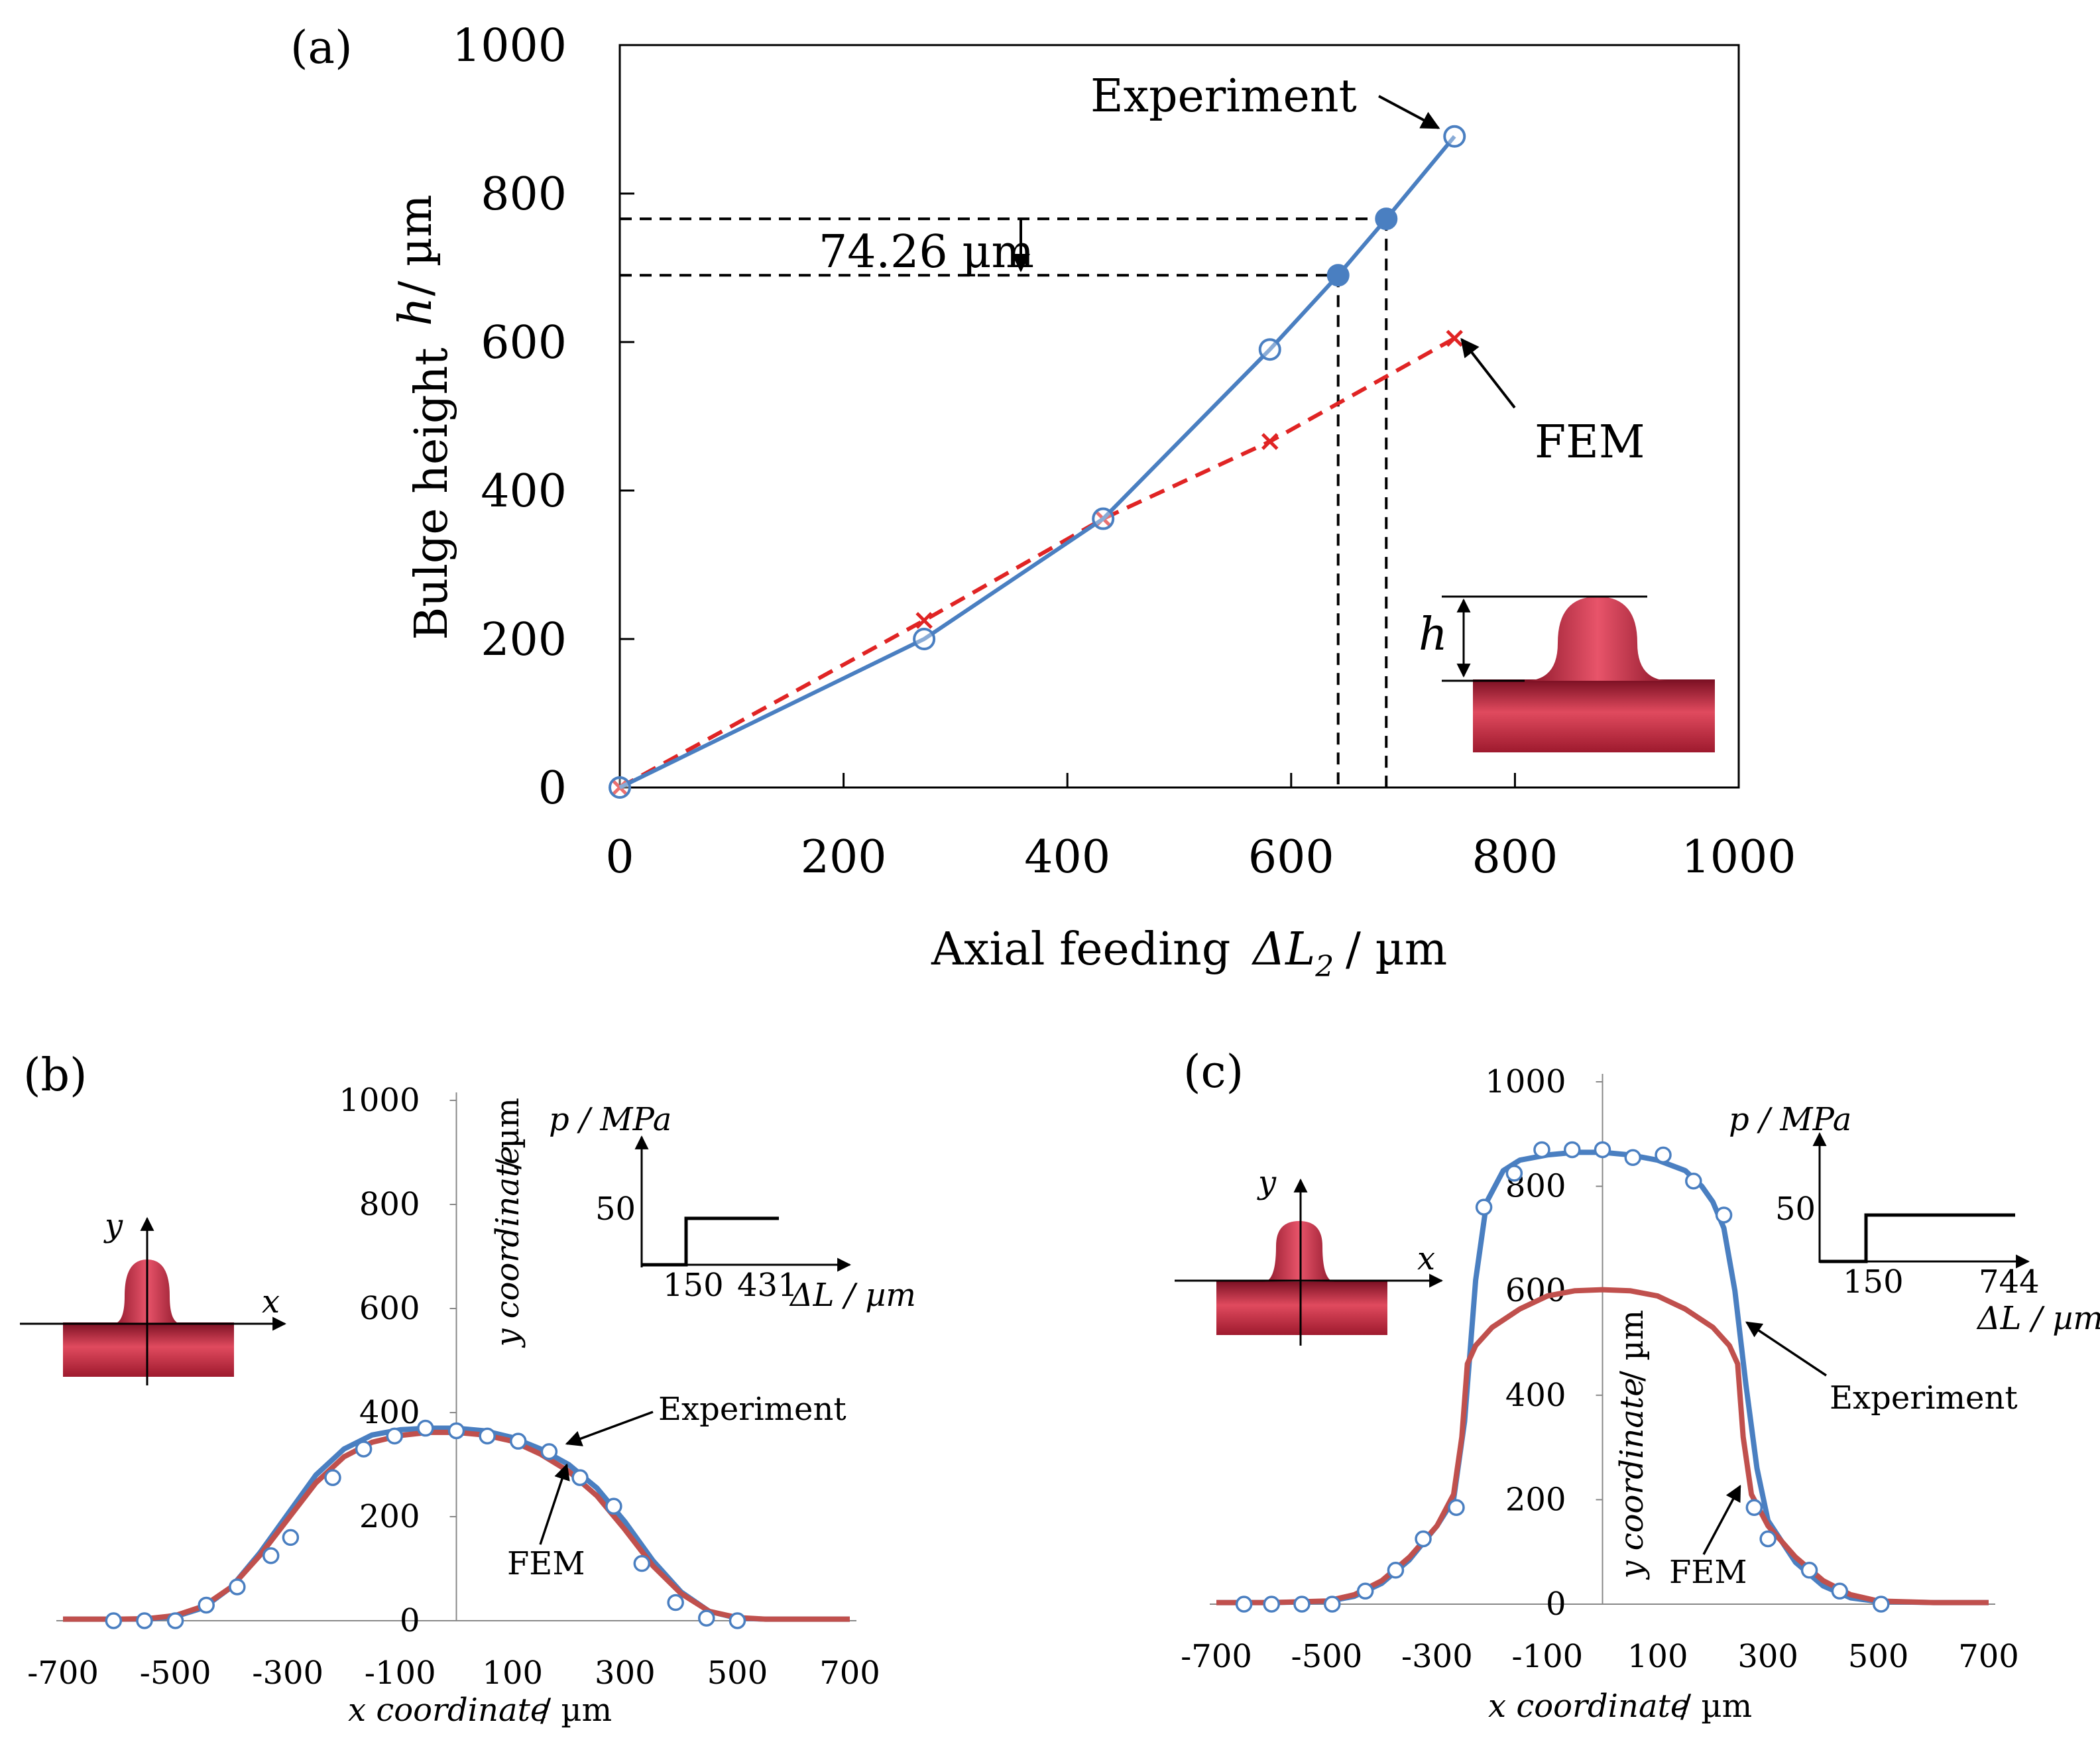 The image size is (2100, 1748). Describe the element at coordinates (512, 1673) in the screenshot. I see `x-tick-label: 100` at that location.